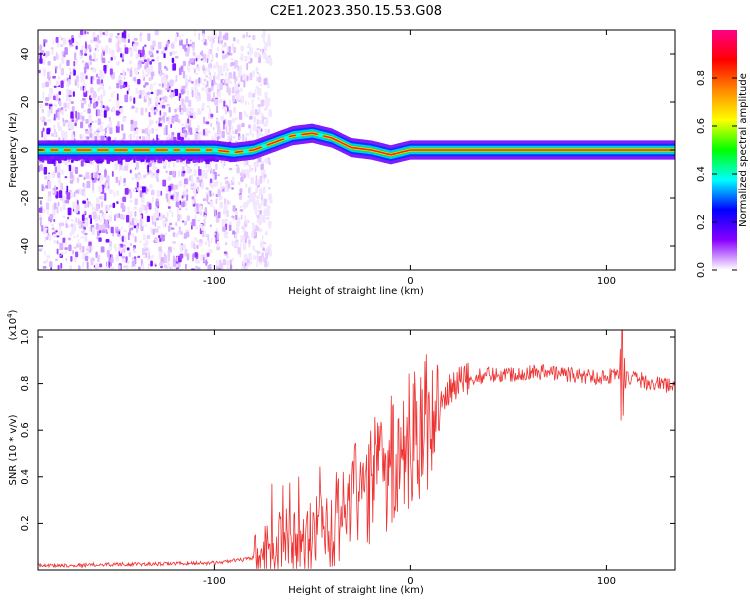 Image resolution: width=750 pixels, height=600 pixels. Describe the element at coordinates (231, 152) in the screenshot. I see `ridge-blob` at that location.